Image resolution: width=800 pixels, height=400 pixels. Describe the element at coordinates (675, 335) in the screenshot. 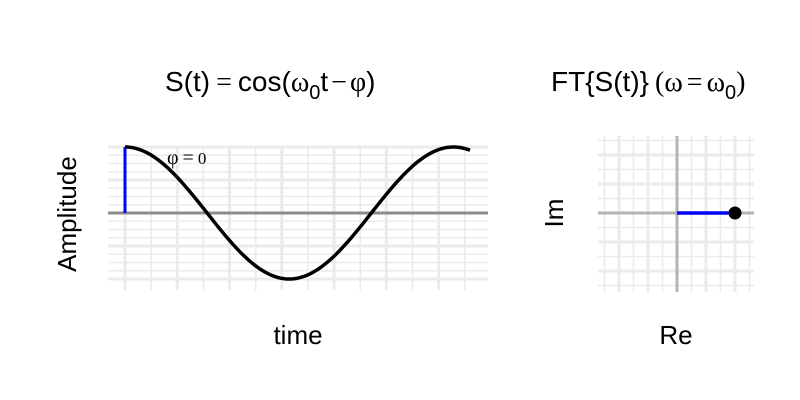

I see `right-x-label: Re` at that location.